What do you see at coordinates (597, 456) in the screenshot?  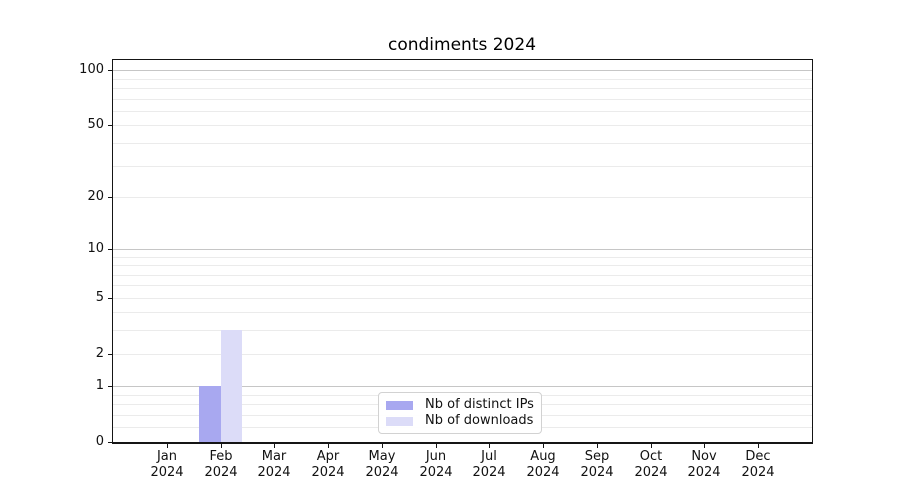 I see `x-tick-label-line: Sep` at bounding box center [597, 456].